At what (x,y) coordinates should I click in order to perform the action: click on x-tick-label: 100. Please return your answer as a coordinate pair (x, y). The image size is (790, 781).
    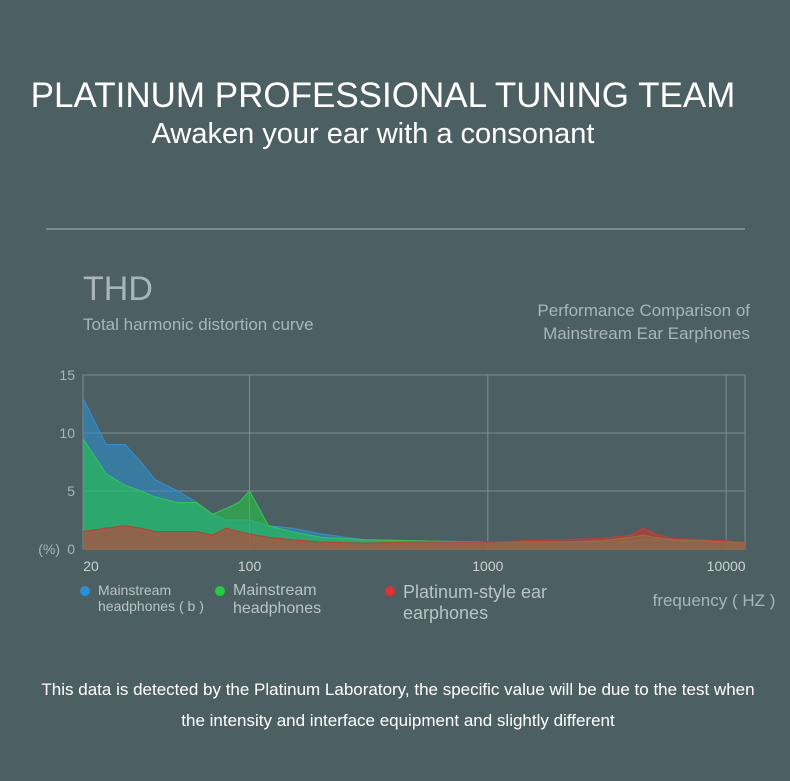
    Looking at the image, I should click on (250, 566).